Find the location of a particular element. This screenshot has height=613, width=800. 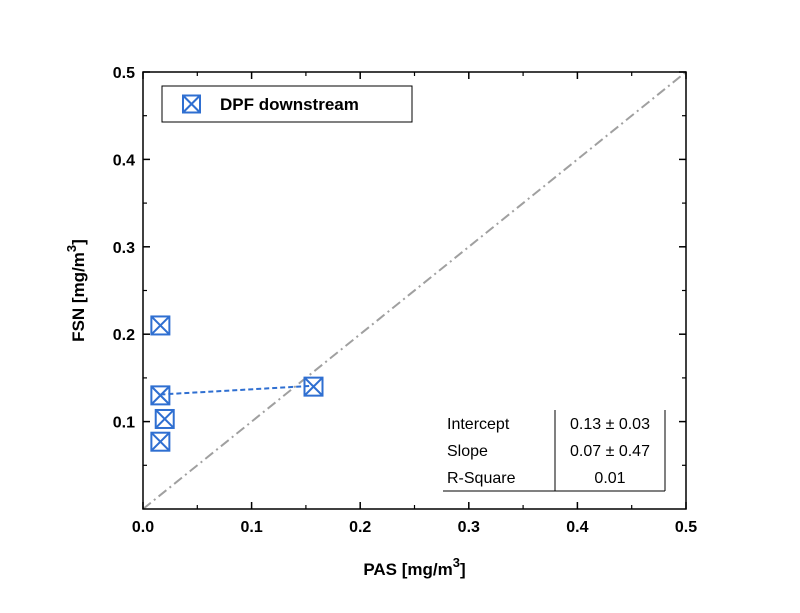

legend-label: DPF downstream is located at coordinates (289, 104).